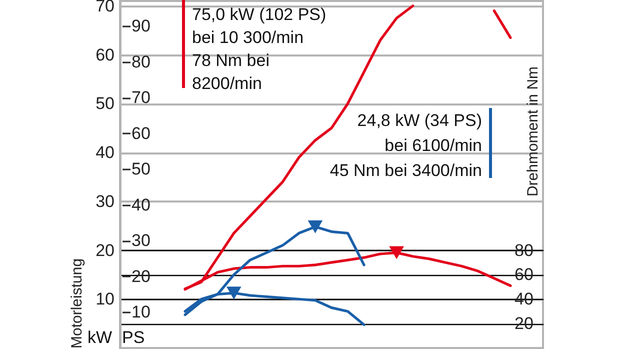  I want to click on y-tick-label: 10, so click(105, 299).